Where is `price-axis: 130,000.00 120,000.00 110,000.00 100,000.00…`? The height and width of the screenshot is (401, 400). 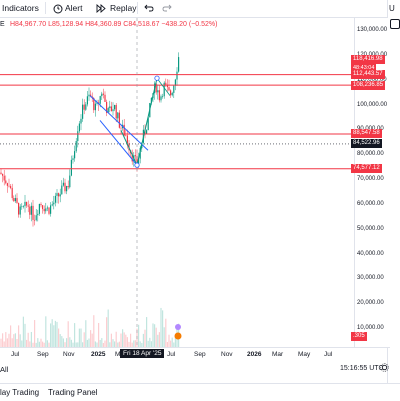 price-axis: 130,000.00 120,000.00 110,000.00 100,000.00… is located at coordinates (369, 182).